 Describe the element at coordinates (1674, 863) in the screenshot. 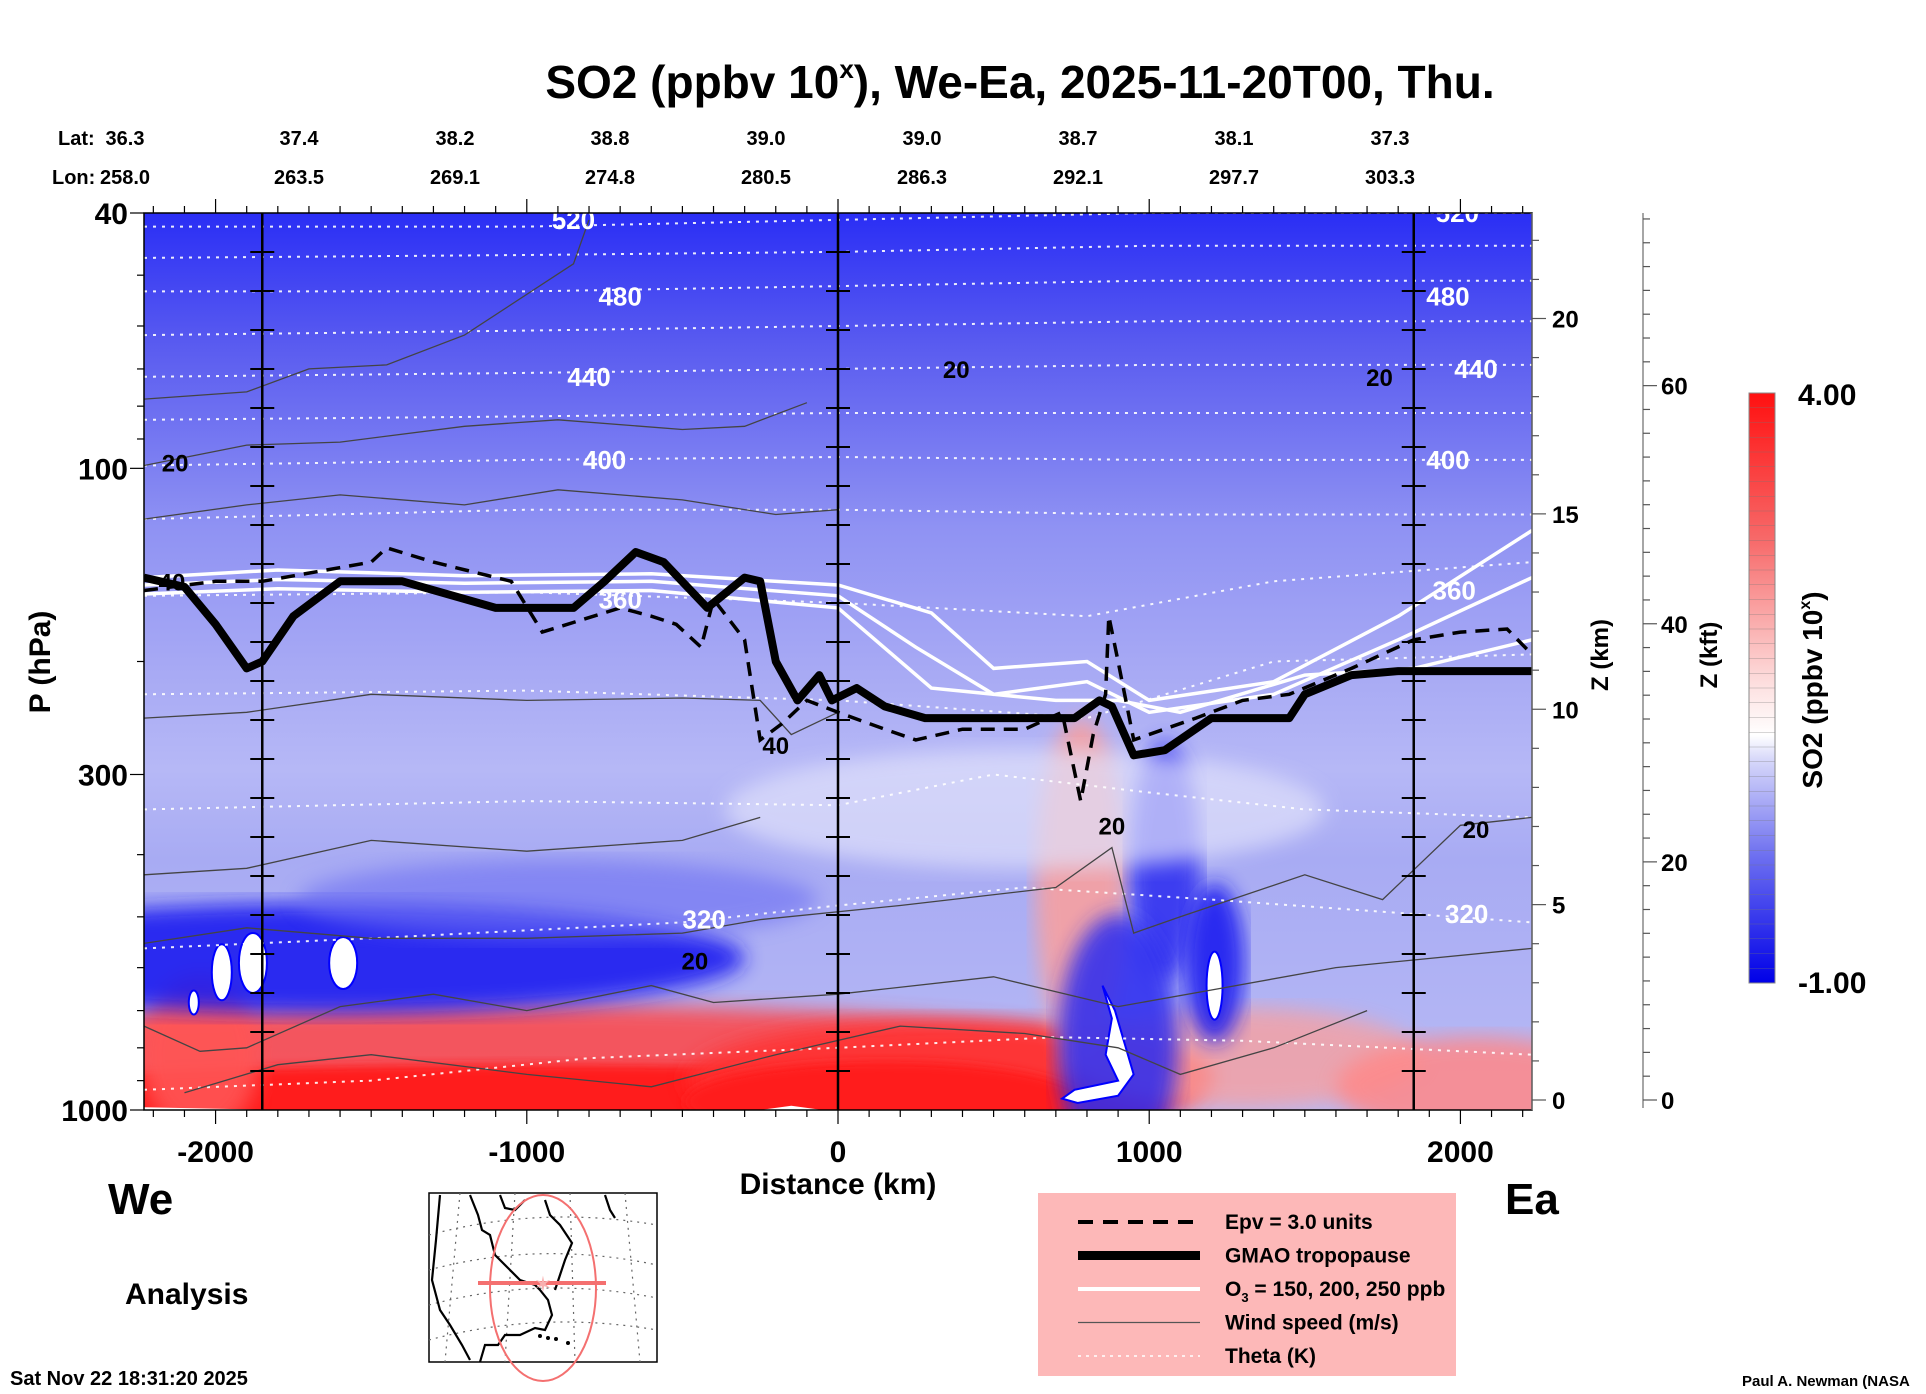

I see `z-kft-tick-label: 20` at that location.